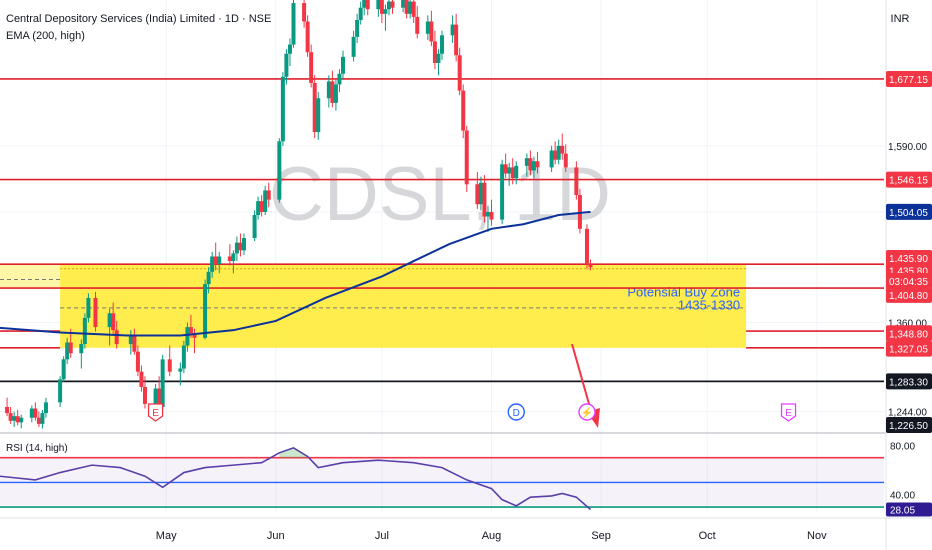  What do you see at coordinates (587, 412) in the screenshot?
I see `event-marker-split: ⚡` at bounding box center [587, 412].